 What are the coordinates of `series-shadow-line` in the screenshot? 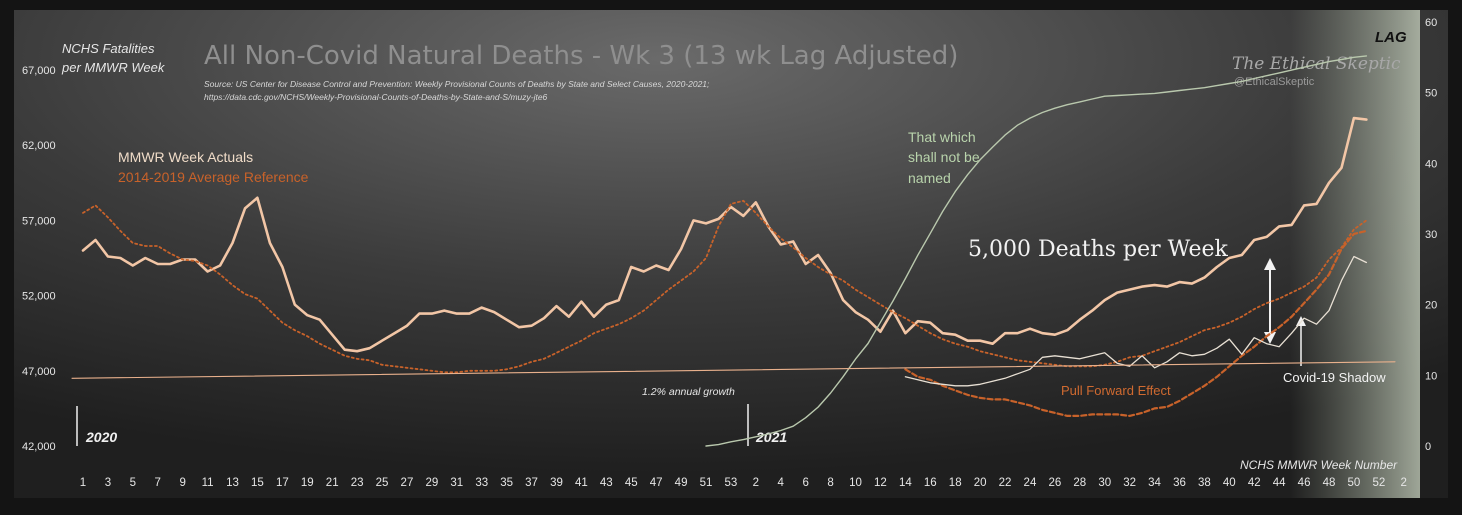 It's located at (1136, 321).